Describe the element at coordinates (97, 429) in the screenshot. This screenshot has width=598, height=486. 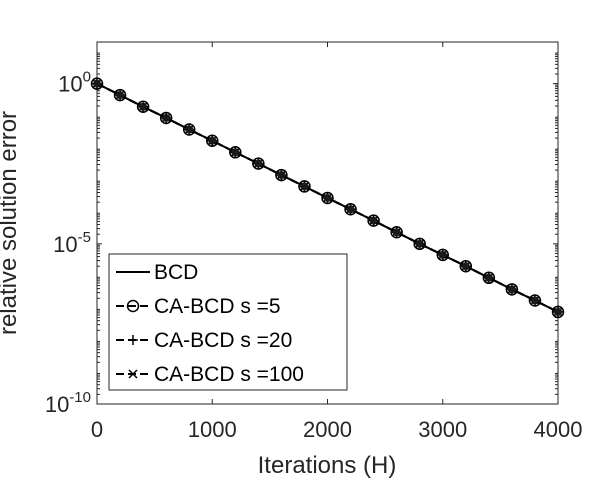
I see `x-tick-label: 0` at that location.